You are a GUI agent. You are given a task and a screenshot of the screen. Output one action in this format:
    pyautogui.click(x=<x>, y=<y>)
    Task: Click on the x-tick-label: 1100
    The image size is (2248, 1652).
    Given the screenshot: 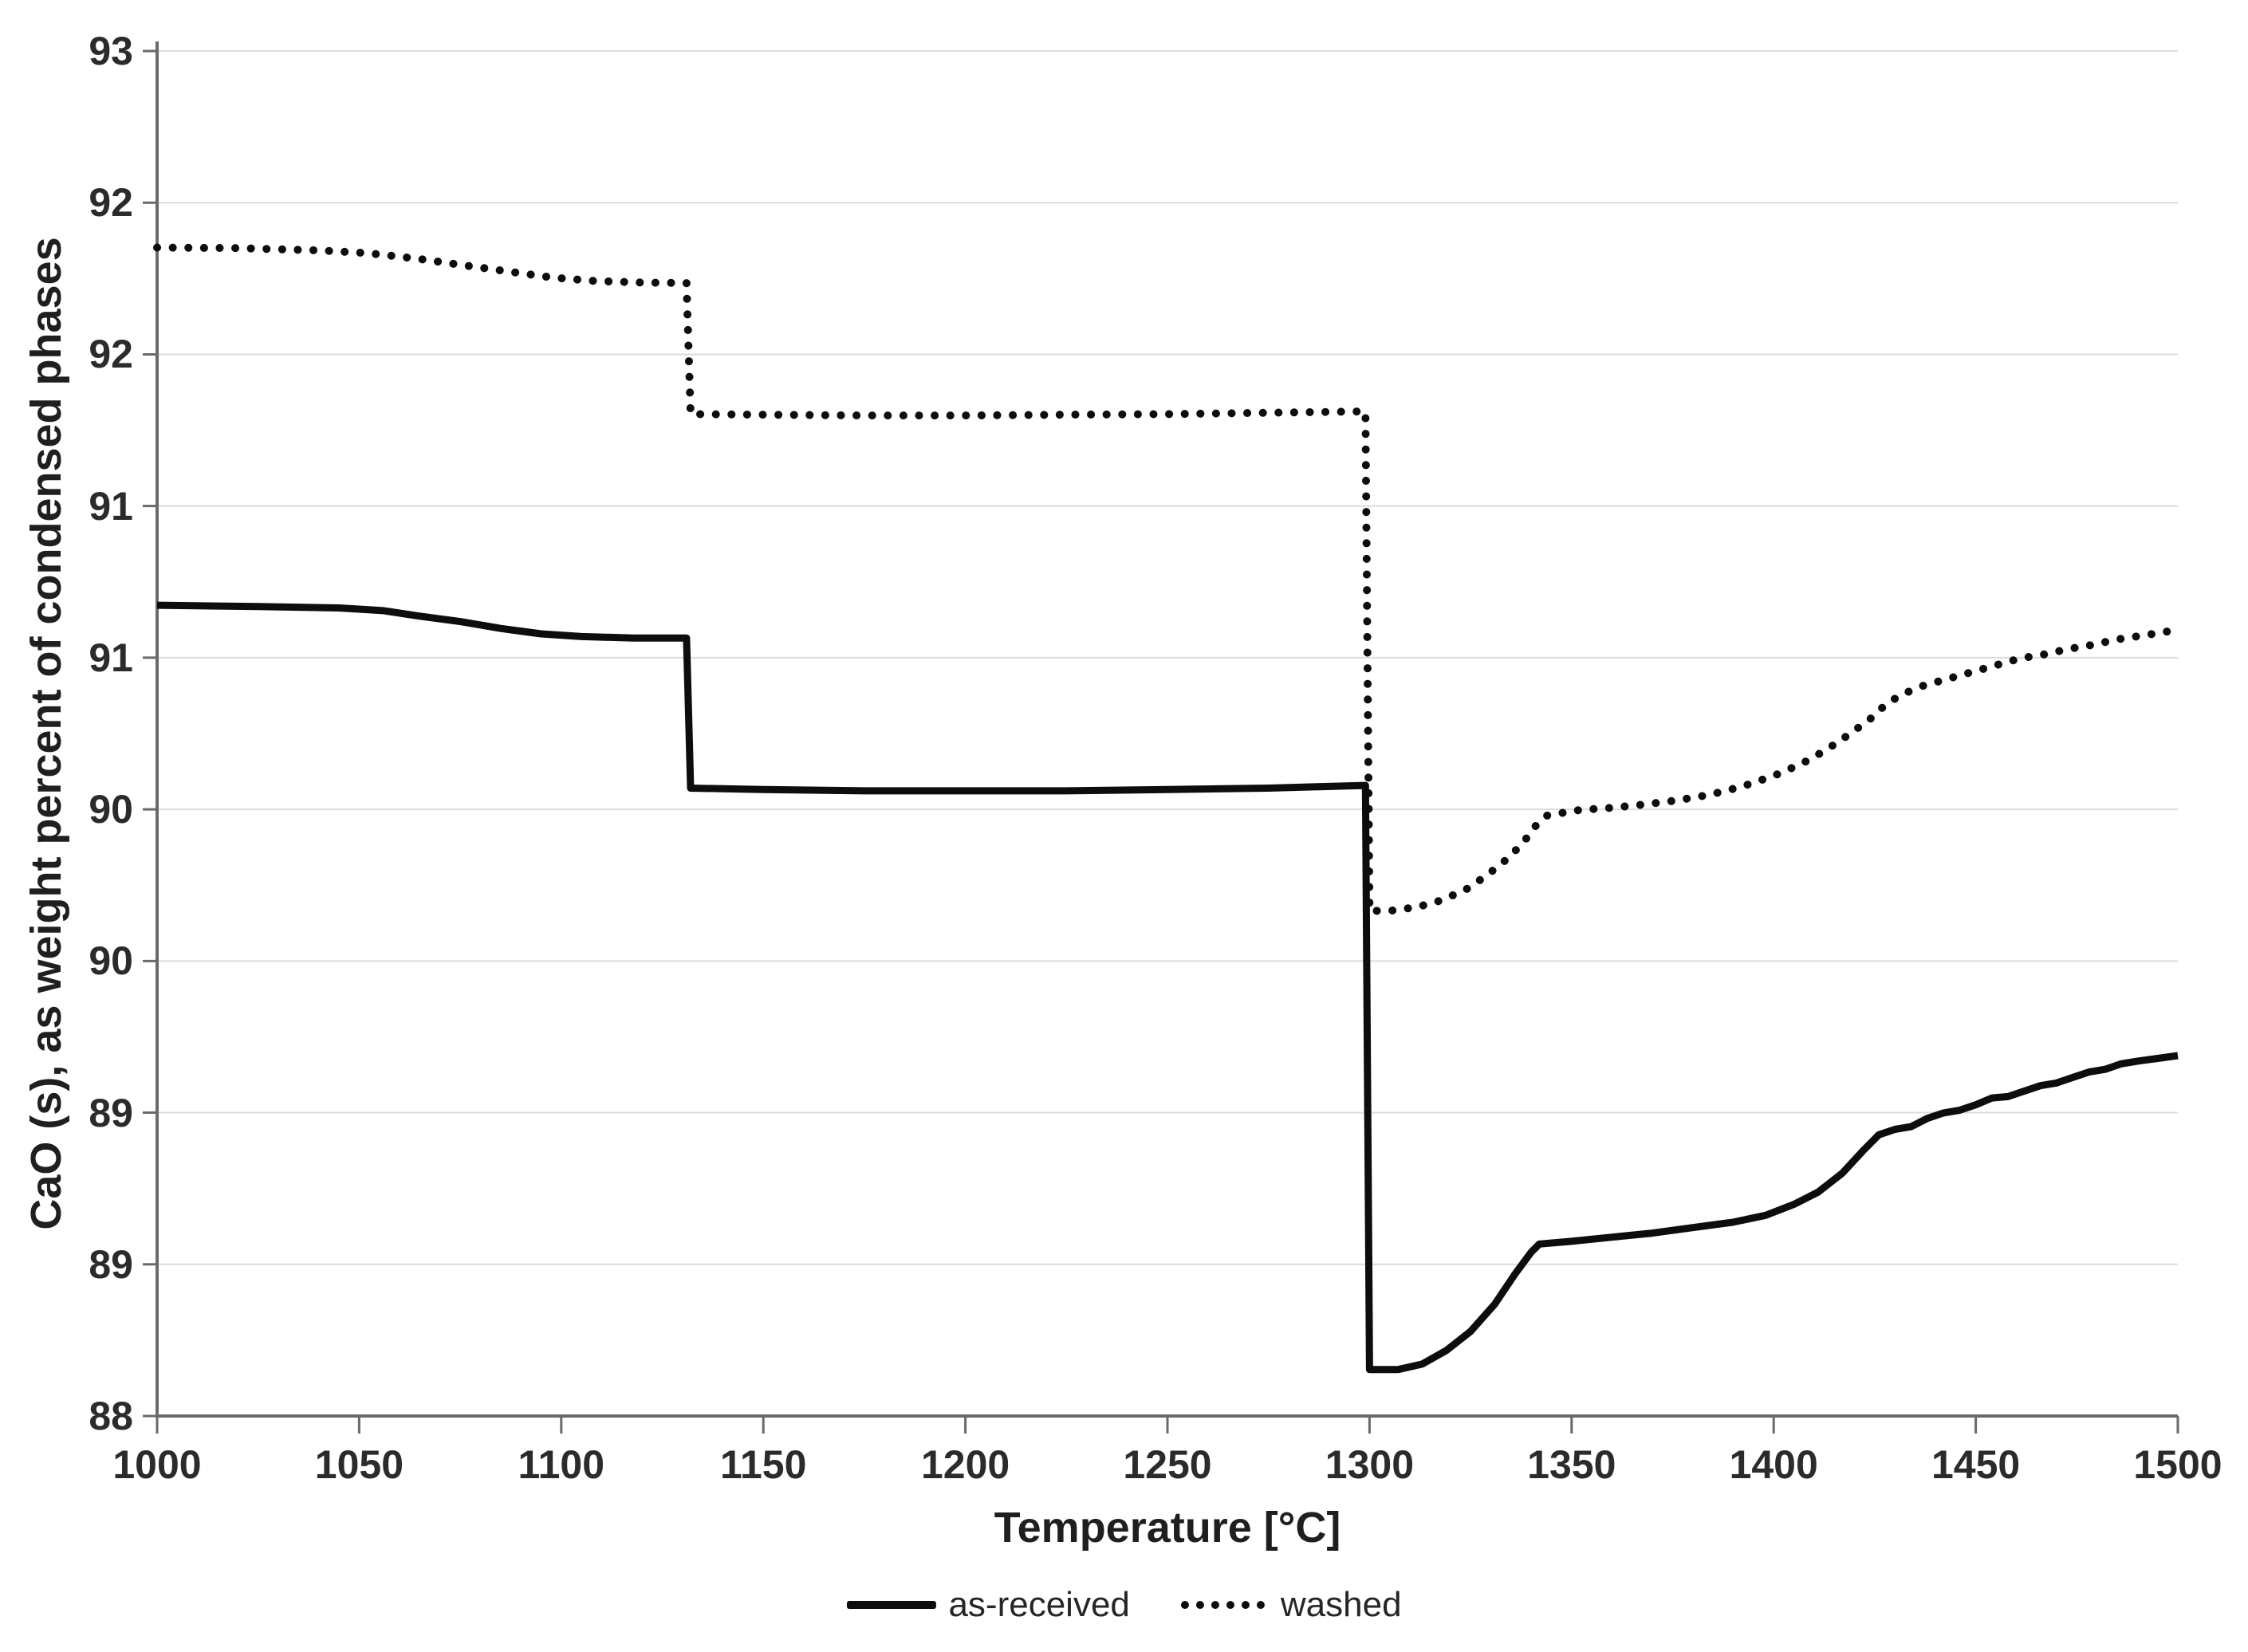 What is the action you would take?
    pyautogui.click(x=561, y=1464)
    